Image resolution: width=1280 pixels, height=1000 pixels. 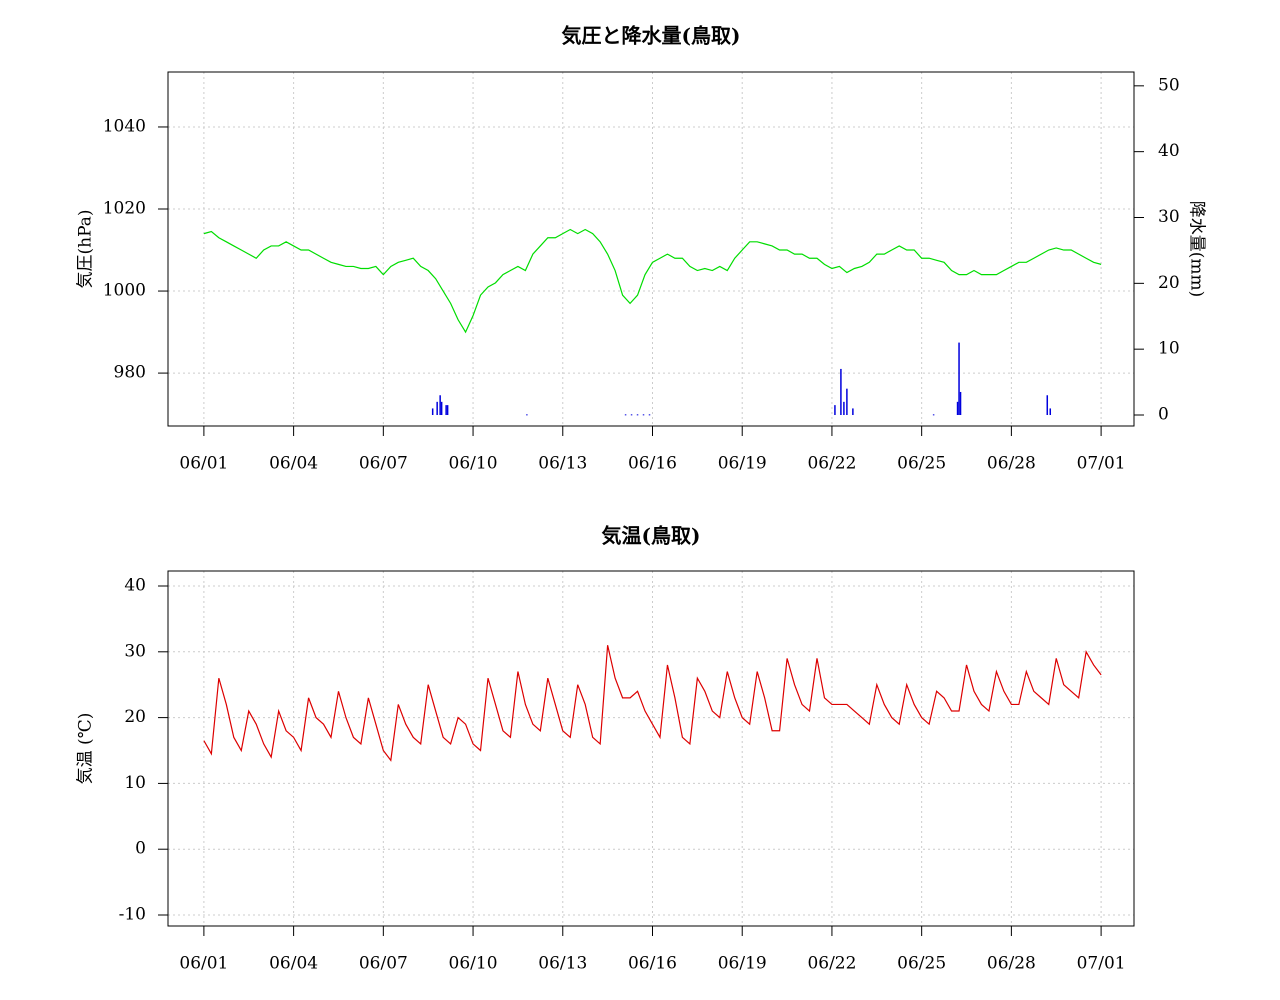 I want to click on y-tick-label: -10, so click(x=132, y=915).